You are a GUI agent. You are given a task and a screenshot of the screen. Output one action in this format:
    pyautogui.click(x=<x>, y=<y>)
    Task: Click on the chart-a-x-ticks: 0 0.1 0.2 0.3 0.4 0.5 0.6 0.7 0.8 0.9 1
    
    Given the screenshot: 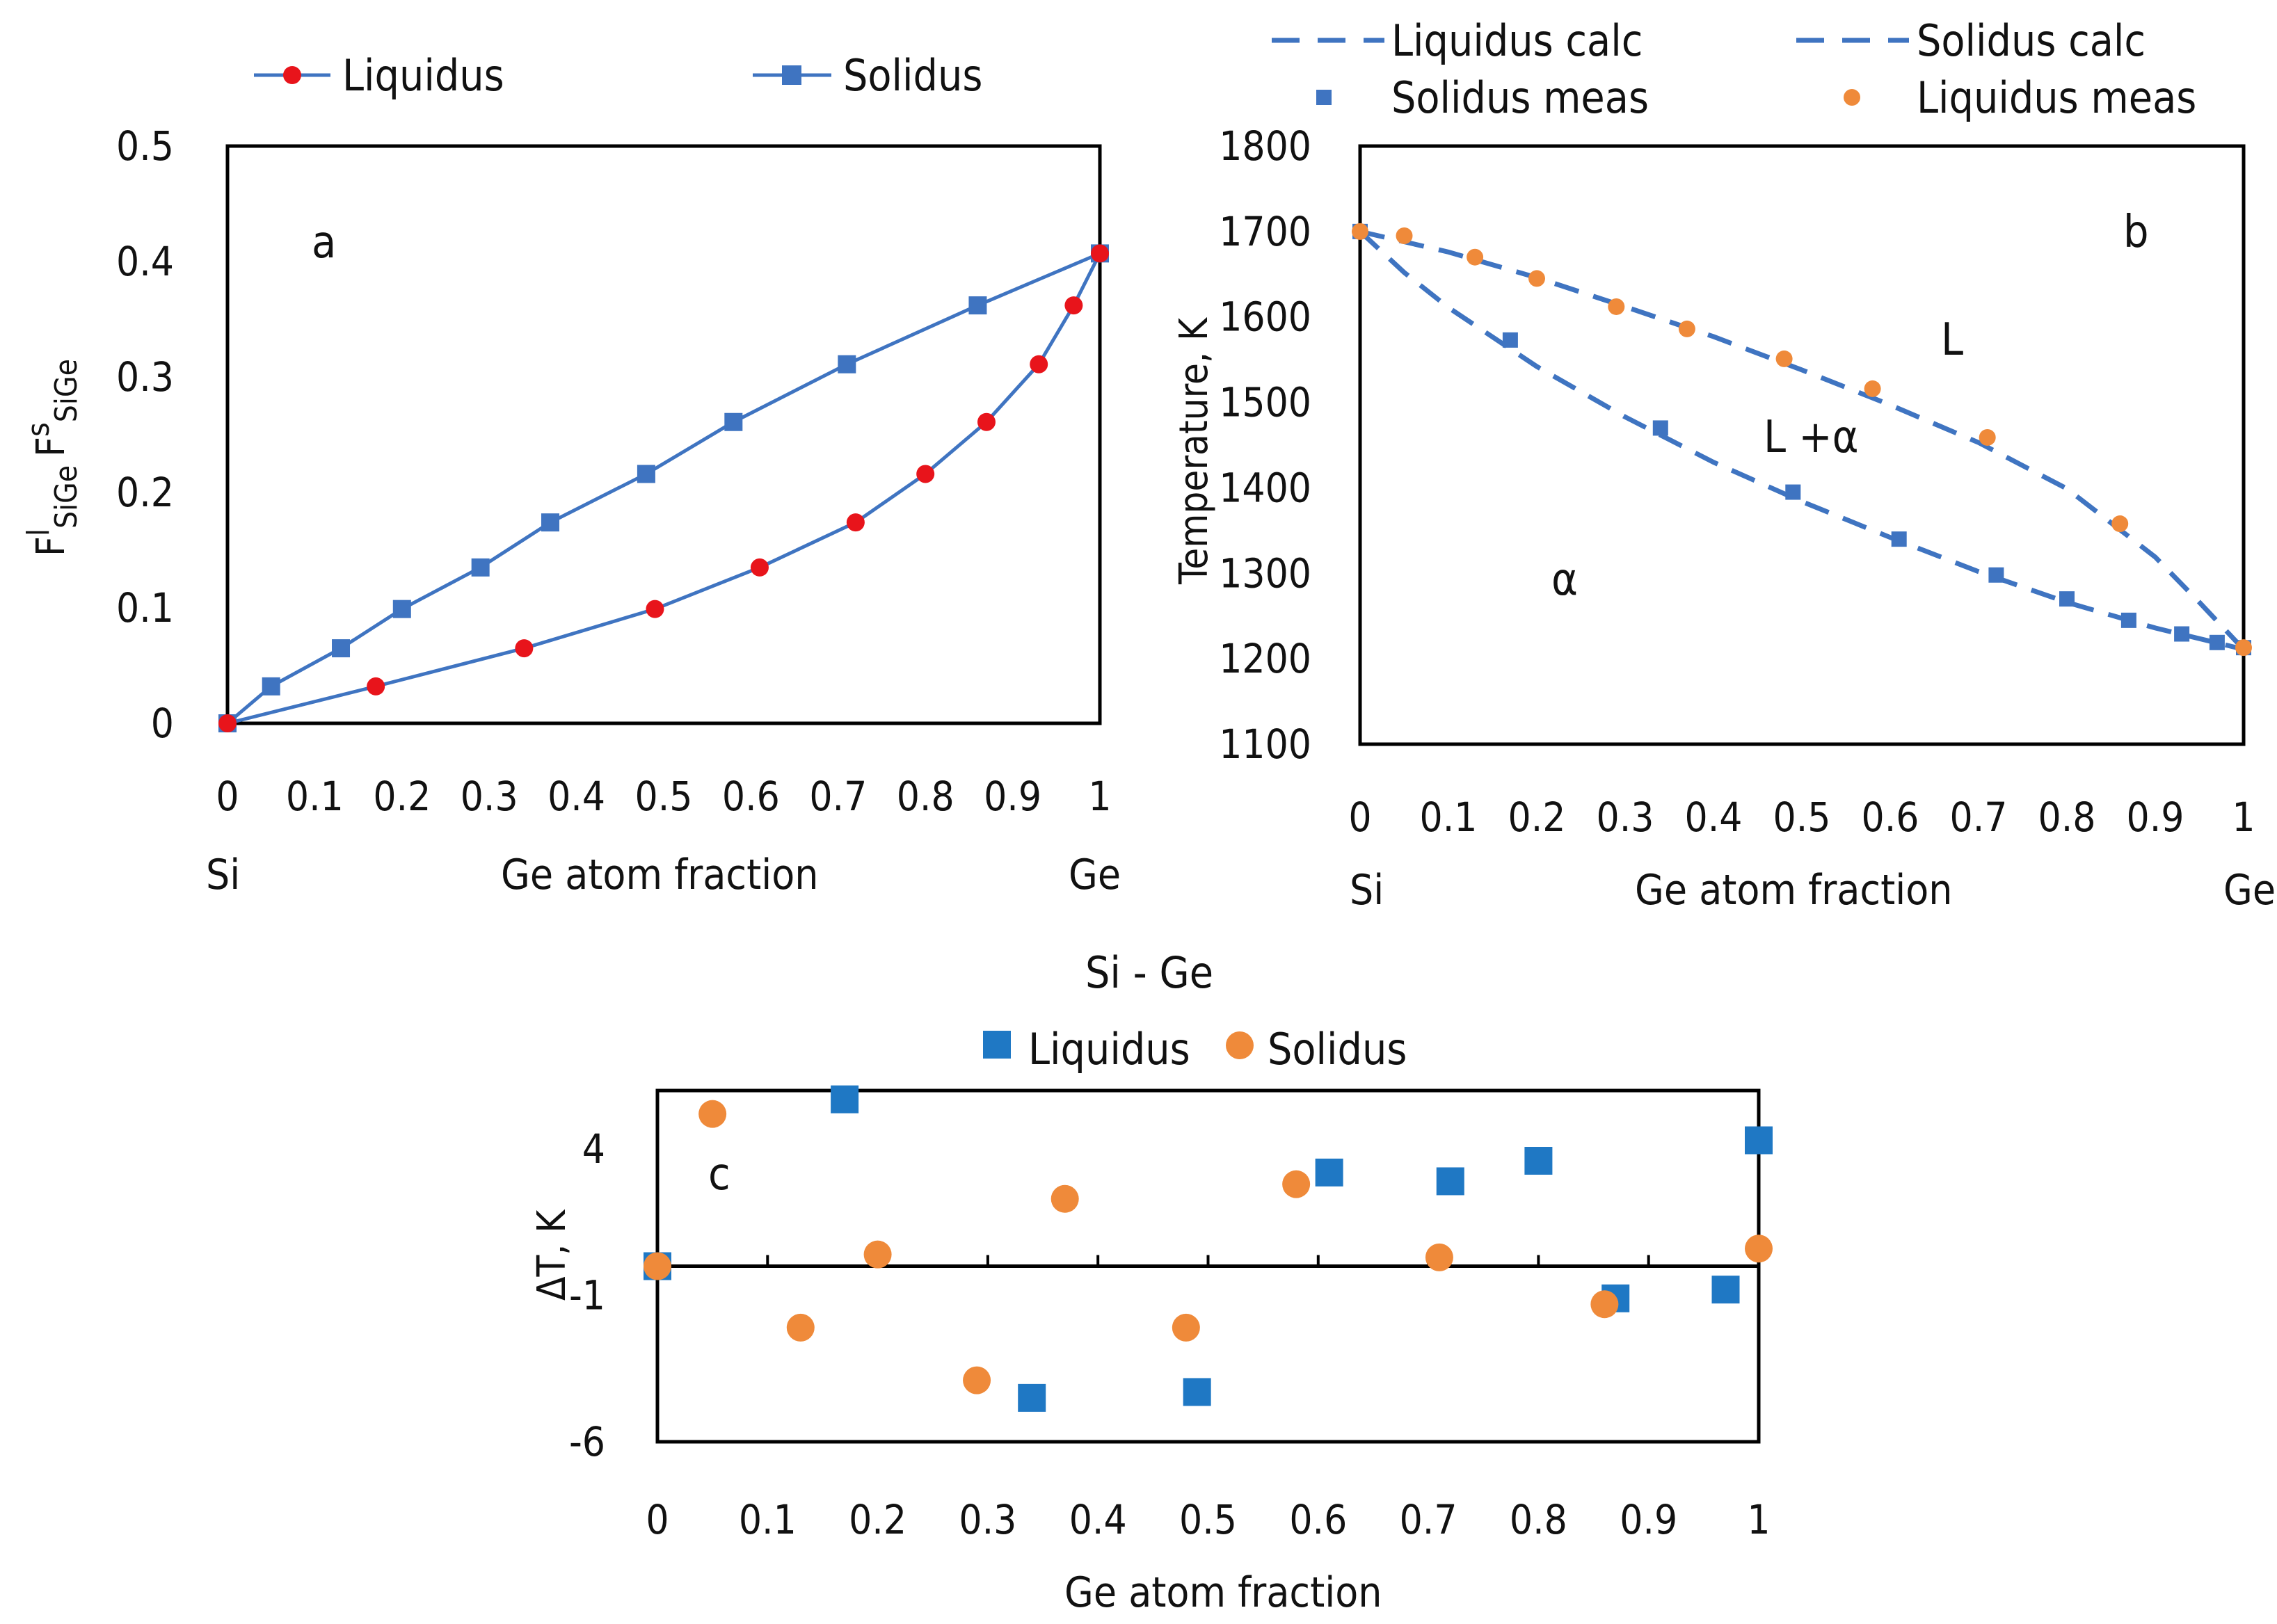 What is the action you would take?
    pyautogui.click(x=663, y=796)
    